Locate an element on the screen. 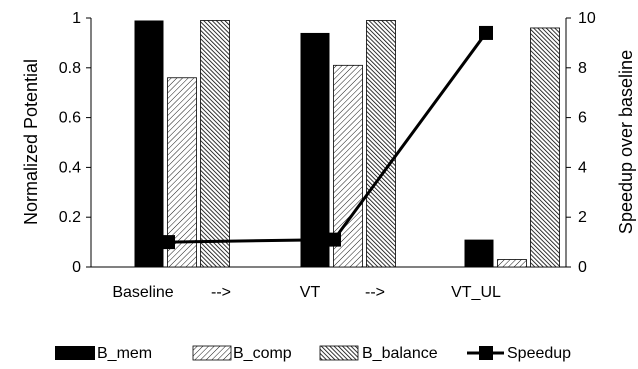  y-axis-title: Normalized Potential is located at coordinates (31, 142).